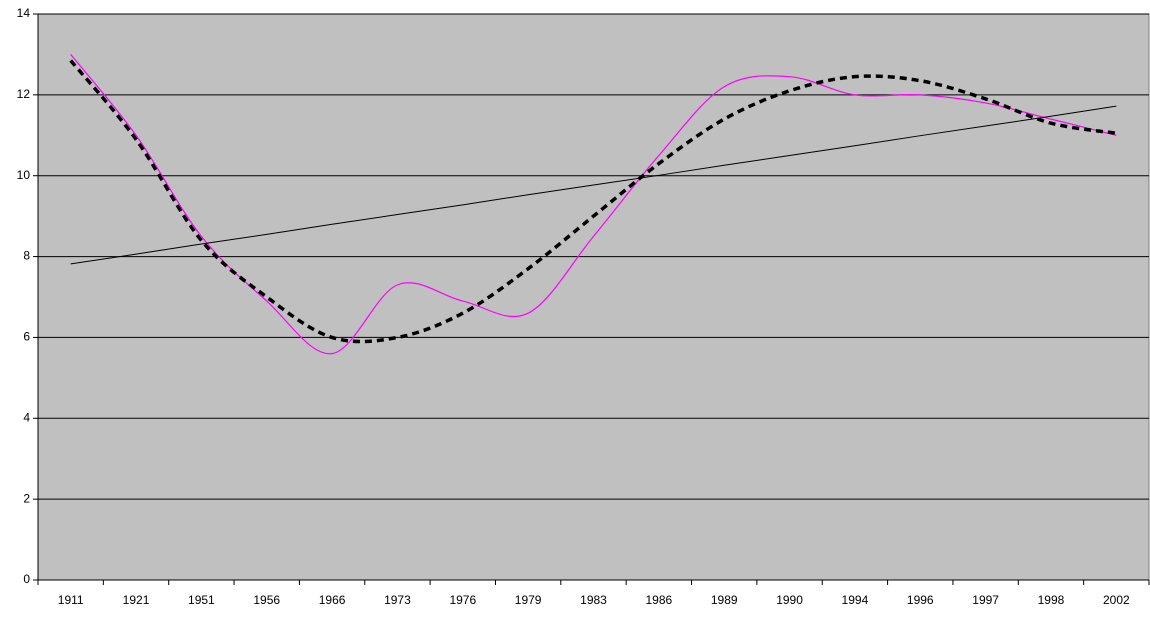  What do you see at coordinates (789, 600) in the screenshot?
I see `x-tick-label: 1990` at bounding box center [789, 600].